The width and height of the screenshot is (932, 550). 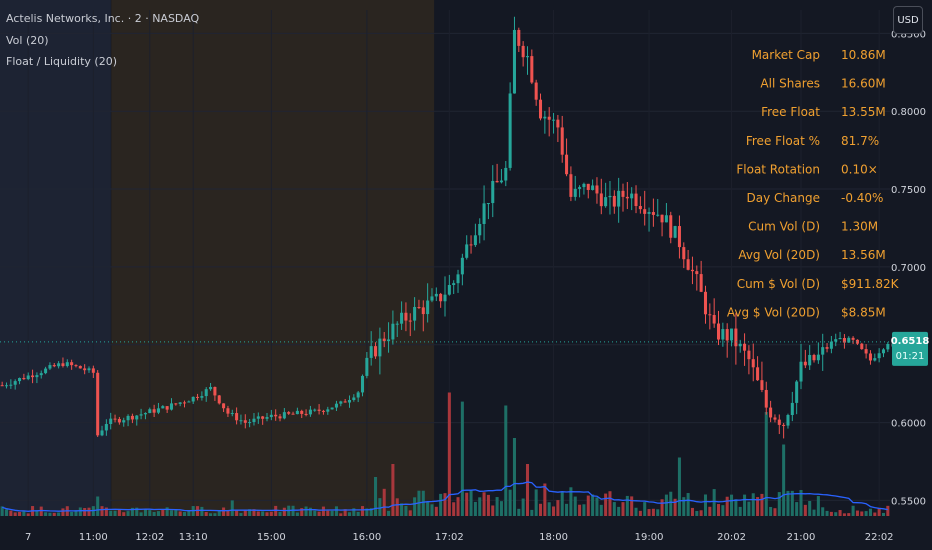 I want to click on x-tick-label: 22:02, so click(x=879, y=537).